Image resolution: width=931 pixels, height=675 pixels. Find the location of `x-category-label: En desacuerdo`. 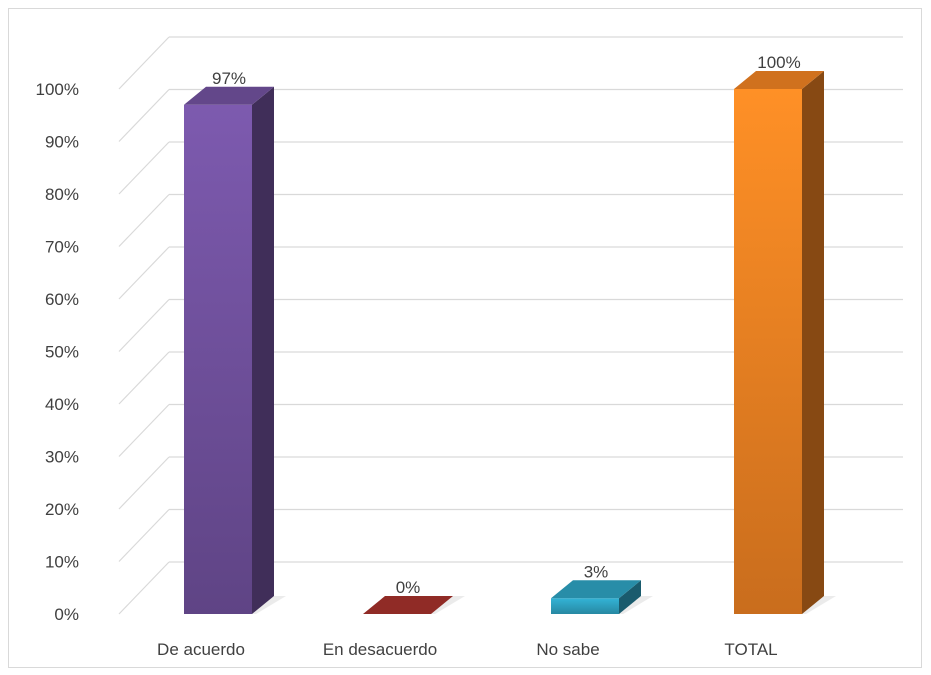

x-category-label: En desacuerdo is located at coordinates (380, 649).